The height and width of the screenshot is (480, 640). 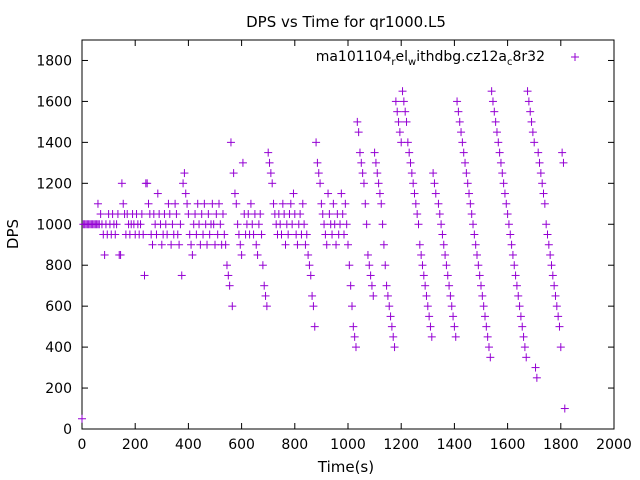 What do you see at coordinates (58, 389) in the screenshot?
I see `y-tick-label: 200` at bounding box center [58, 389].